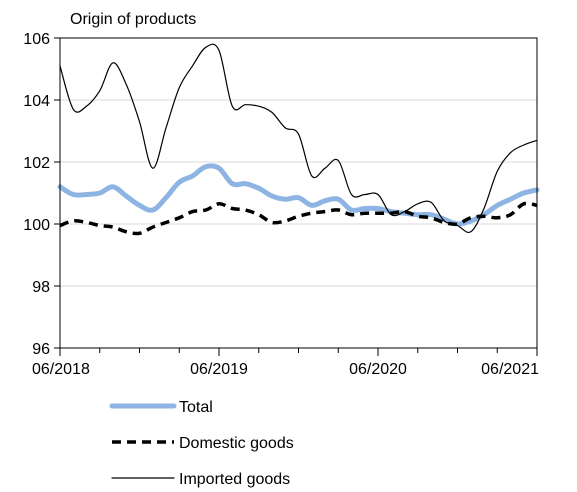  What do you see at coordinates (133, 19) in the screenshot?
I see `chart-title: Origin of products` at bounding box center [133, 19].